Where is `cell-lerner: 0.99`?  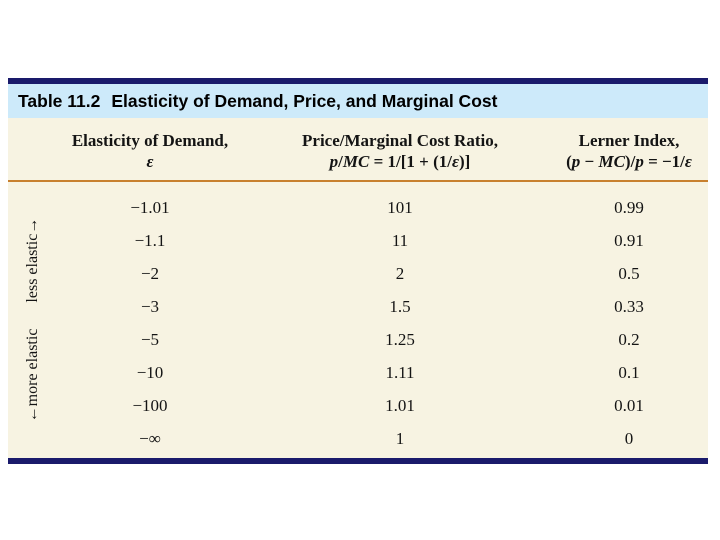
cell-lerner: 0.99 is located at coordinates (629, 207).